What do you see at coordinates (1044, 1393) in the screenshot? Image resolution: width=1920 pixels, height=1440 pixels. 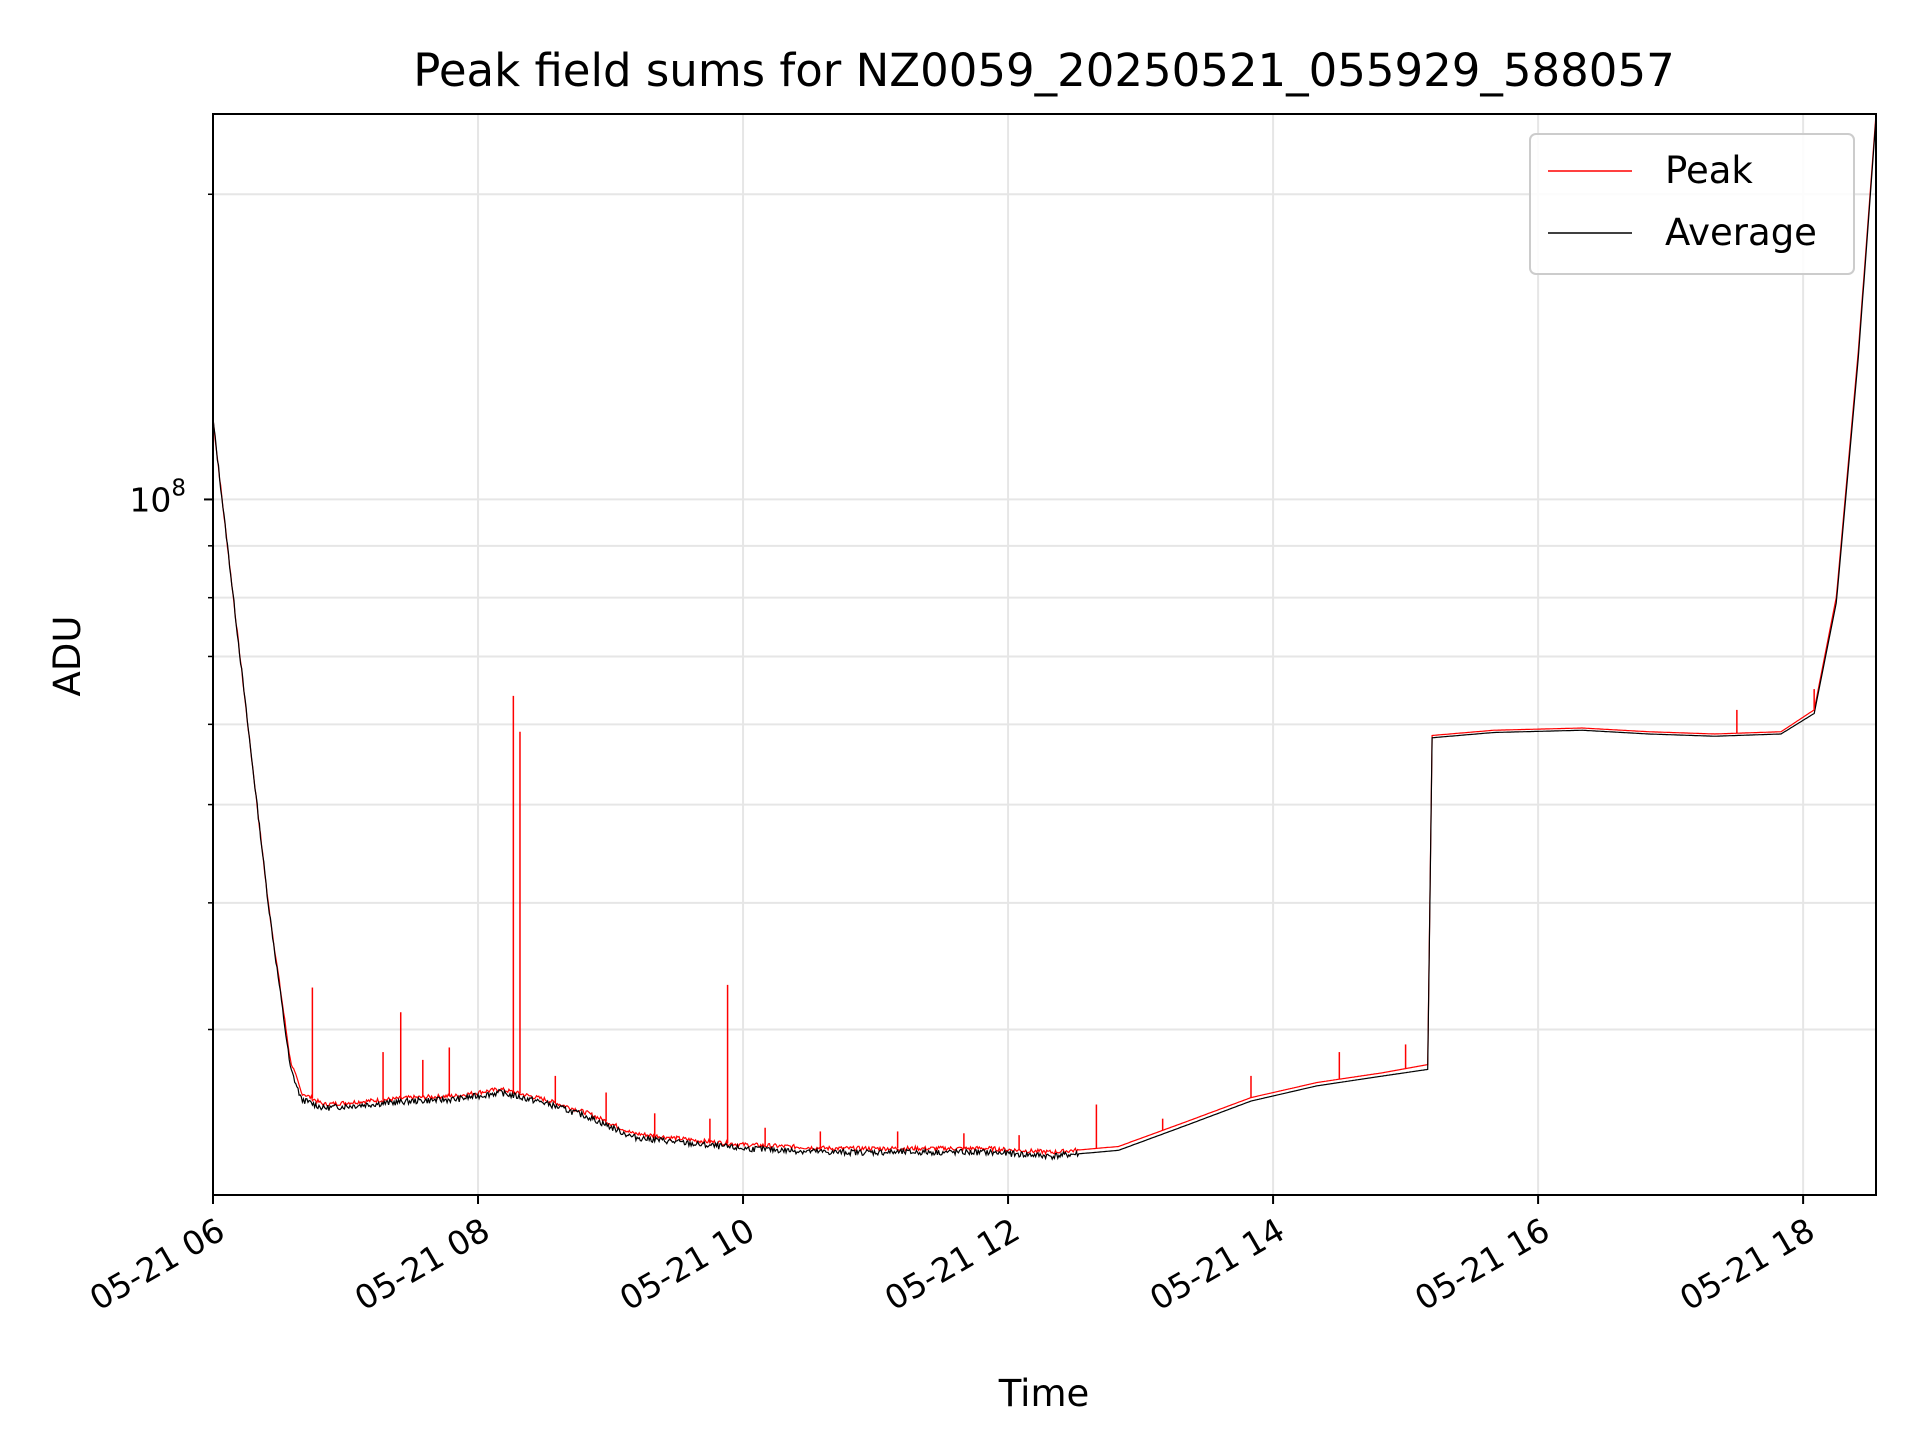 I see `x-axis-label: Time` at bounding box center [1044, 1393].